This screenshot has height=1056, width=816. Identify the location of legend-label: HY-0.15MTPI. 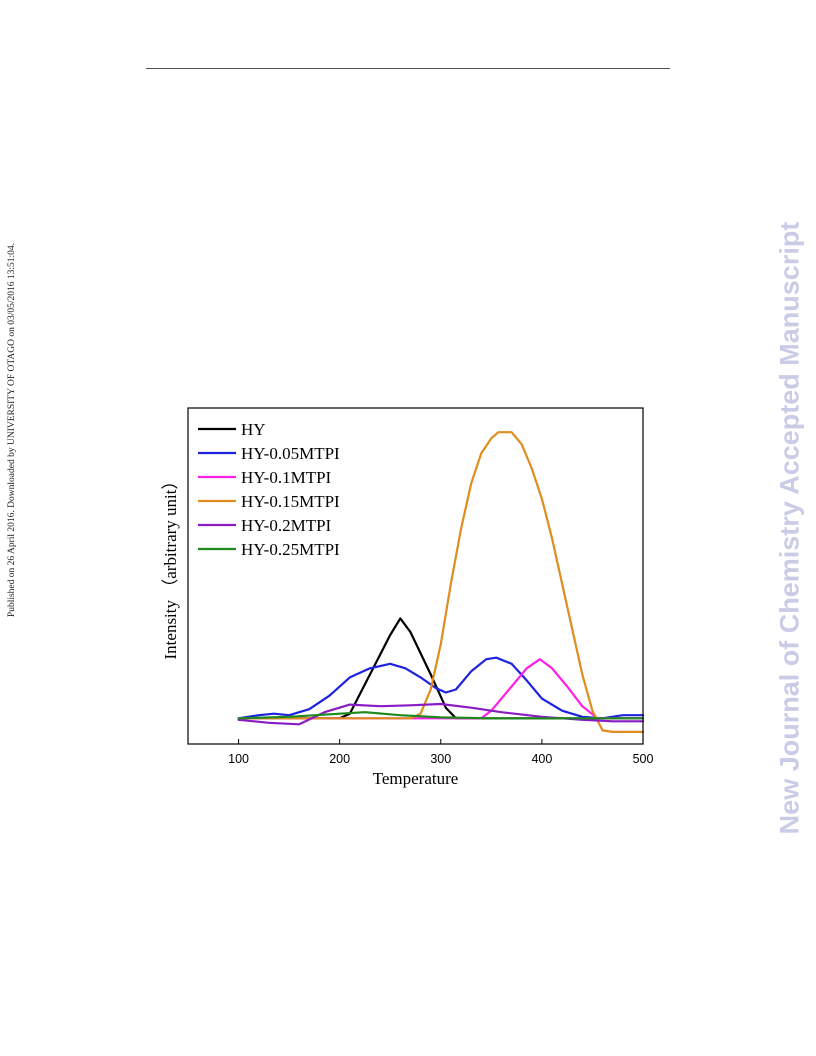
(290, 501).